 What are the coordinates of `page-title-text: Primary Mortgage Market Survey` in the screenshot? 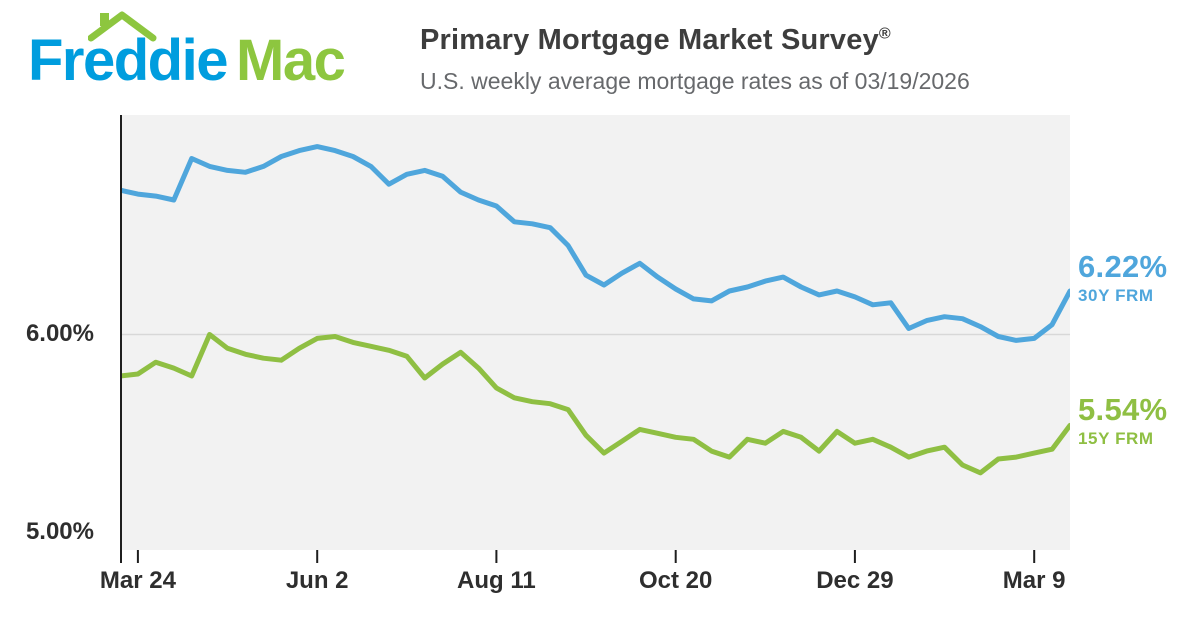 It's located at (649, 40).